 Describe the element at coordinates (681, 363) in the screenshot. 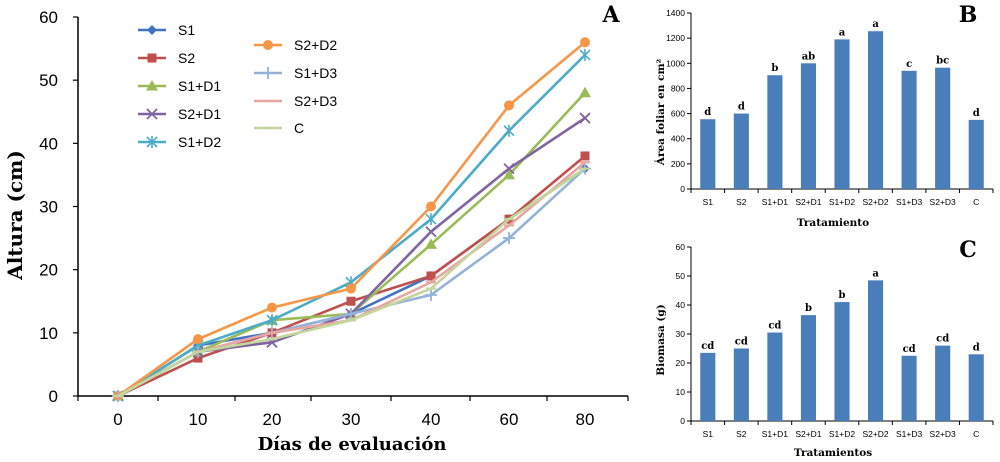

I see `panel-c-y-tick-label: 20` at that location.